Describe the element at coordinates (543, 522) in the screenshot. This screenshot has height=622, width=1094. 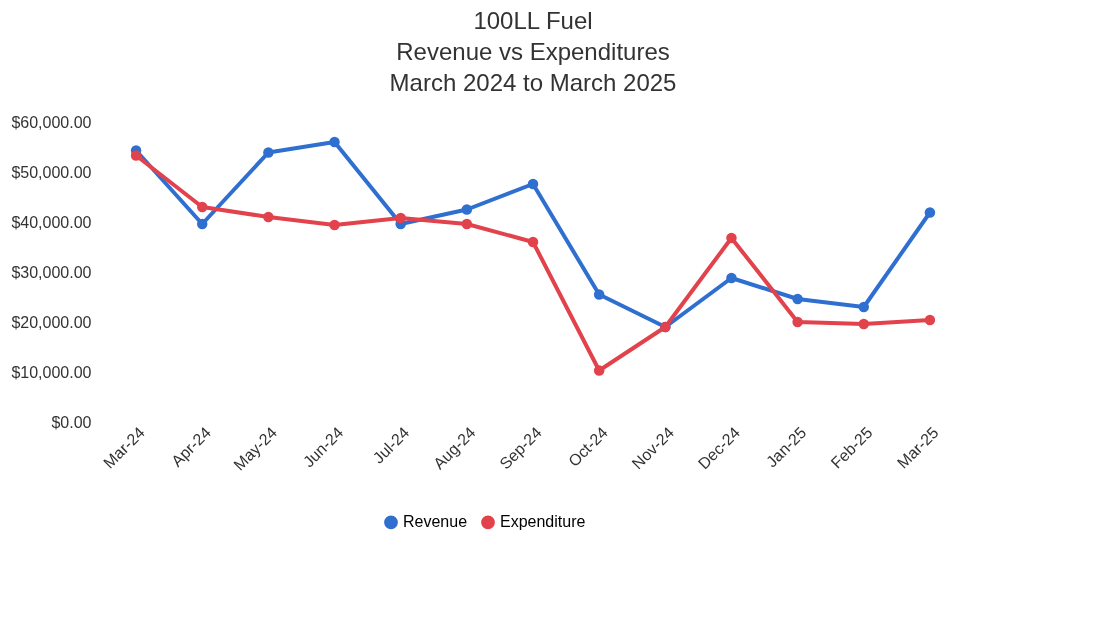
I see `legend-label: Expenditure` at that location.